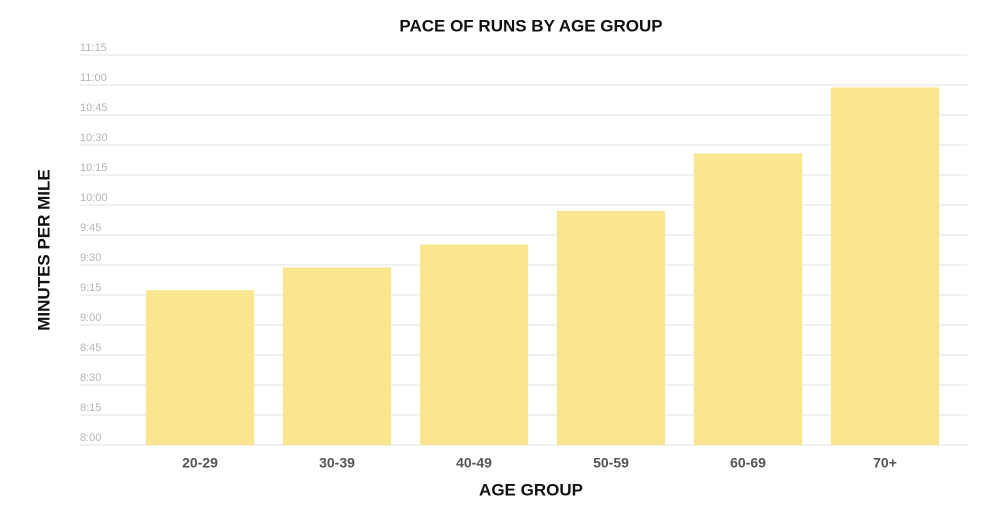 The width and height of the screenshot is (1000, 519). I want to click on x-tick-label: 30-39, so click(337, 463).